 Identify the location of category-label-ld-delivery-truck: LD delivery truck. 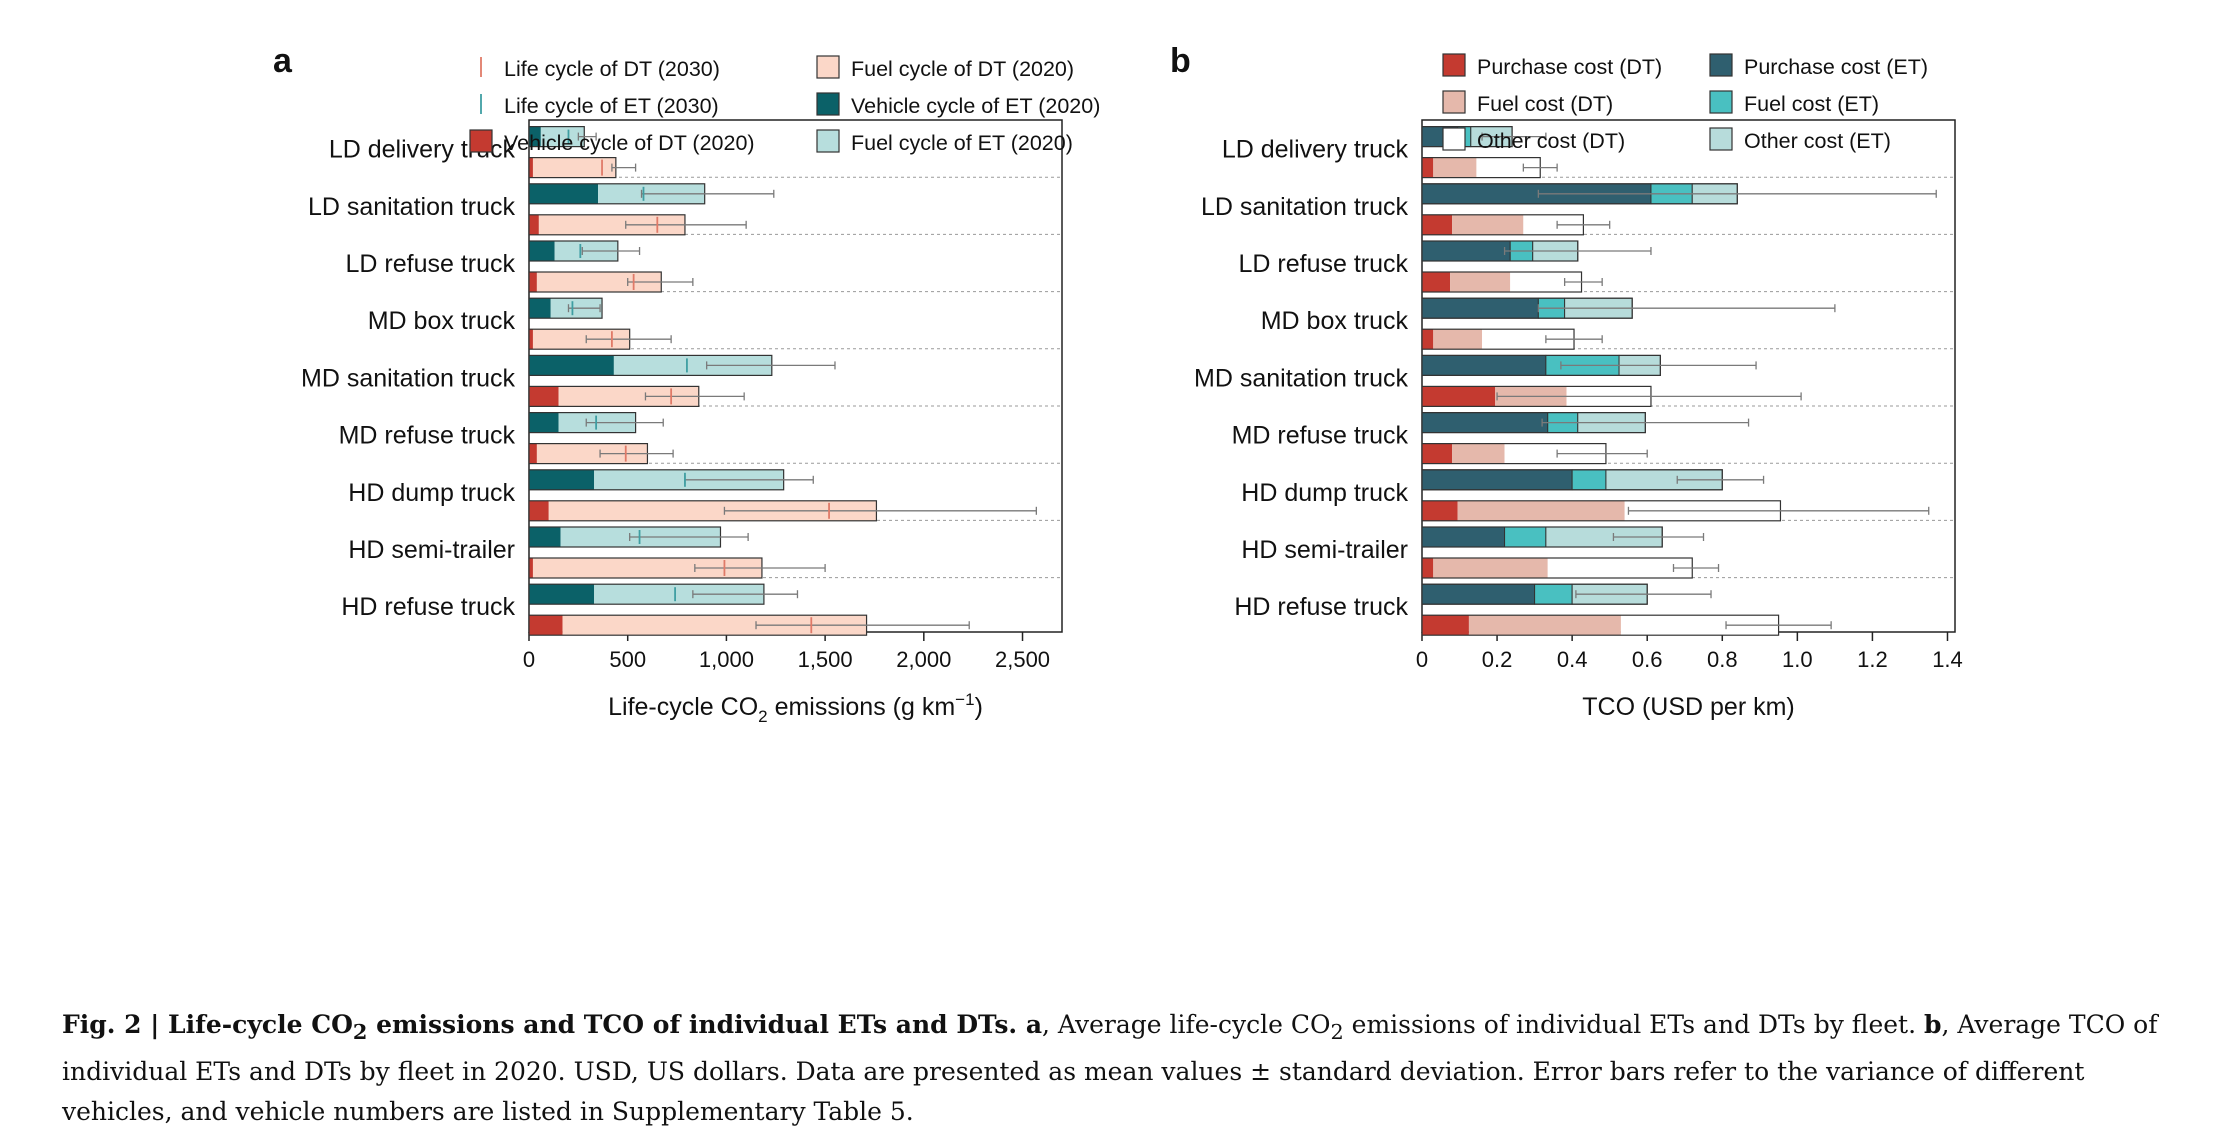
(1315, 150).